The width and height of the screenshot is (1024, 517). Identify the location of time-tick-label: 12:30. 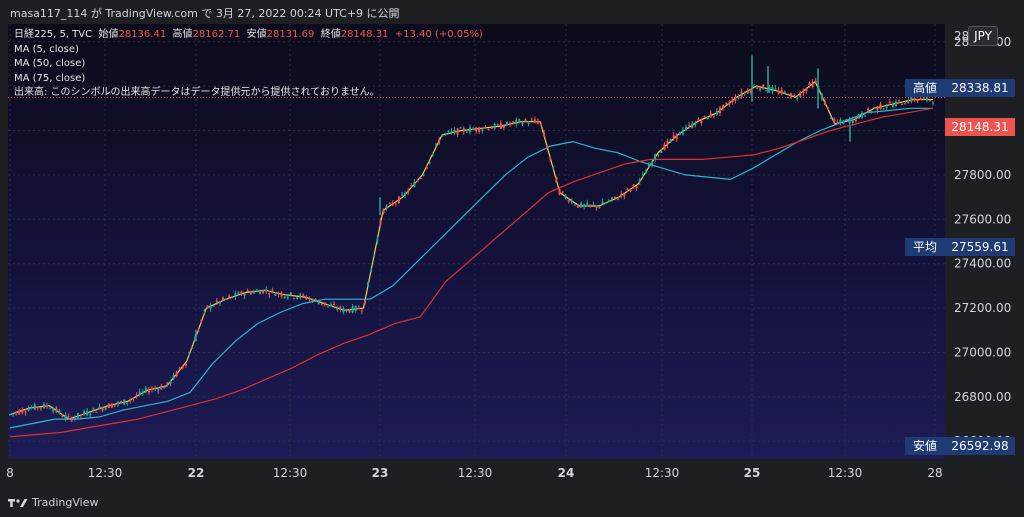
(845, 473).